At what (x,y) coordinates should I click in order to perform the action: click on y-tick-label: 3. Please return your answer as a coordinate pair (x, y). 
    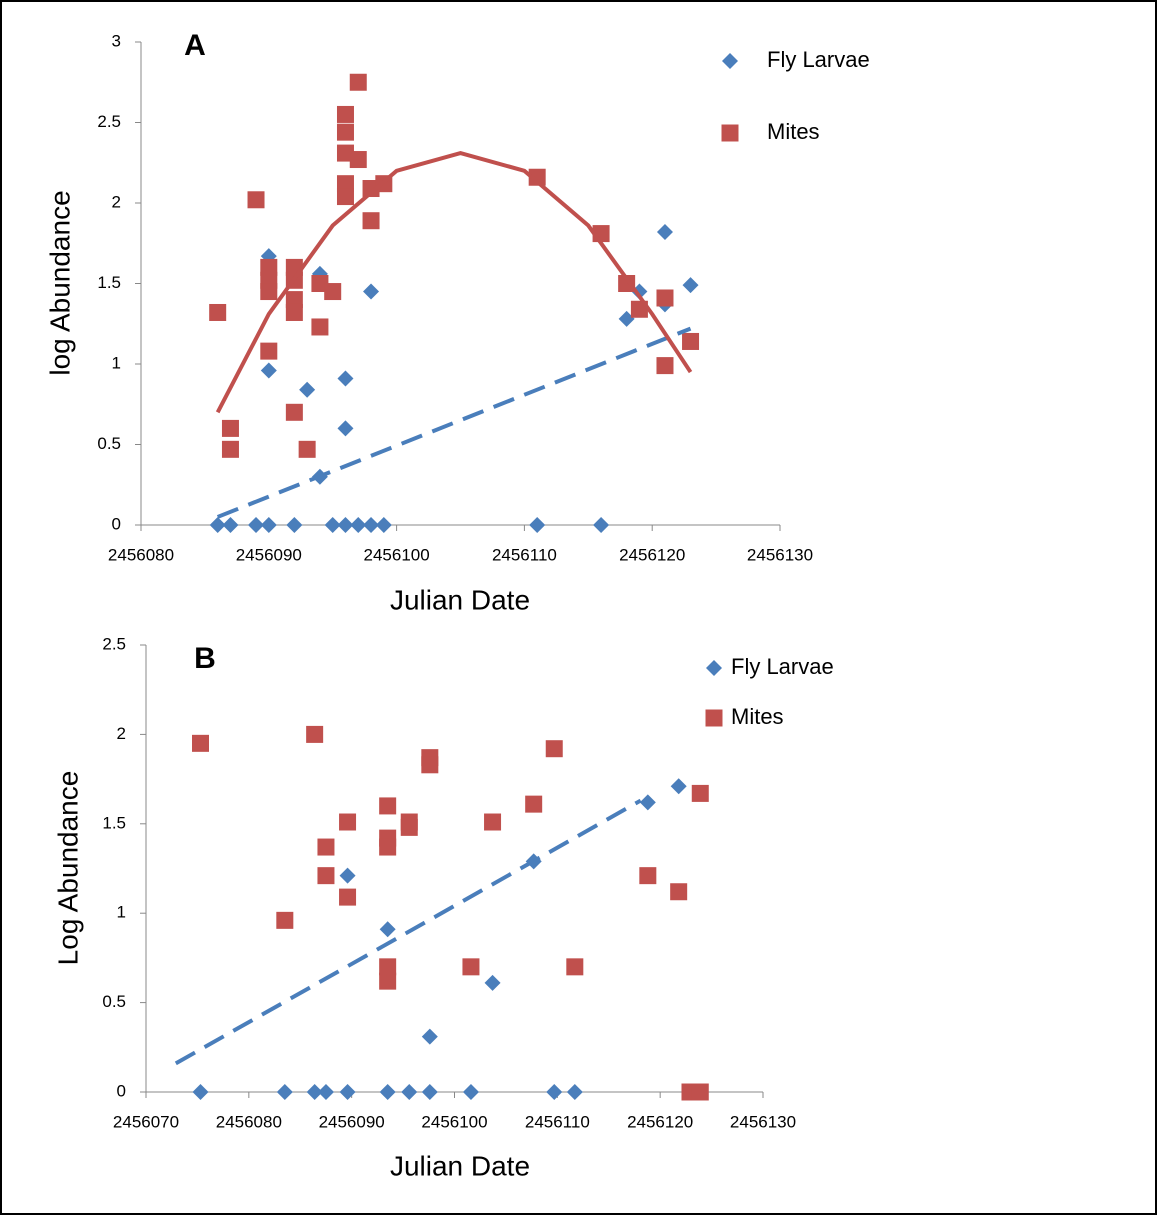
    Looking at the image, I should click on (116, 40).